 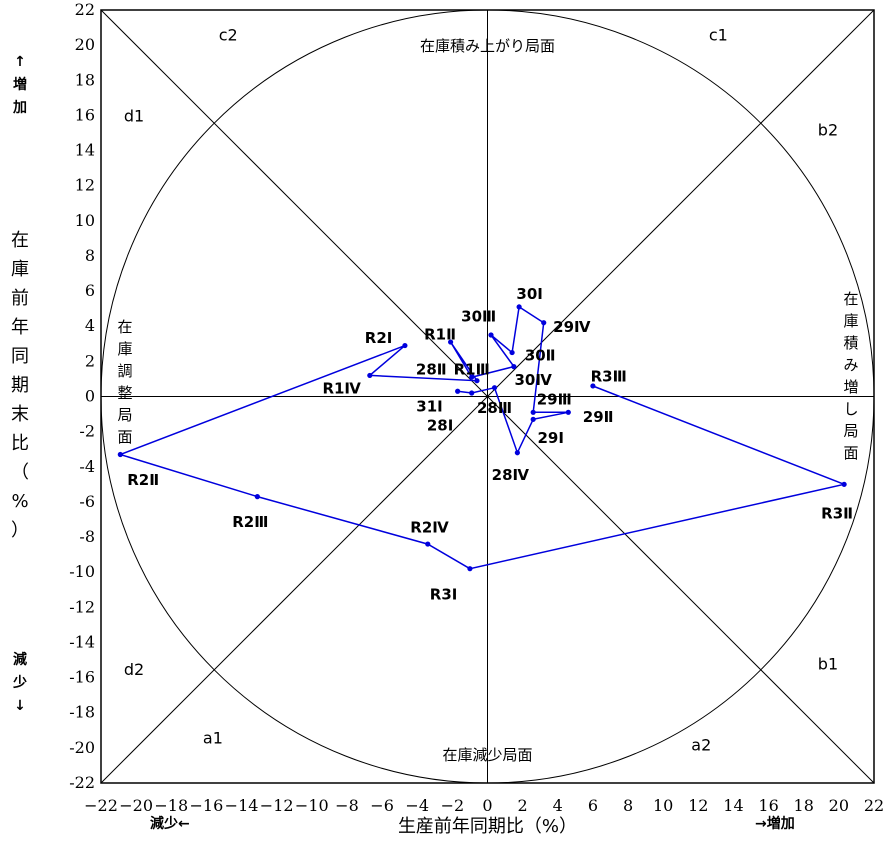 What do you see at coordinates (143, 480) in the screenshot?
I see `data-point-label: R2Ⅱ` at bounding box center [143, 480].